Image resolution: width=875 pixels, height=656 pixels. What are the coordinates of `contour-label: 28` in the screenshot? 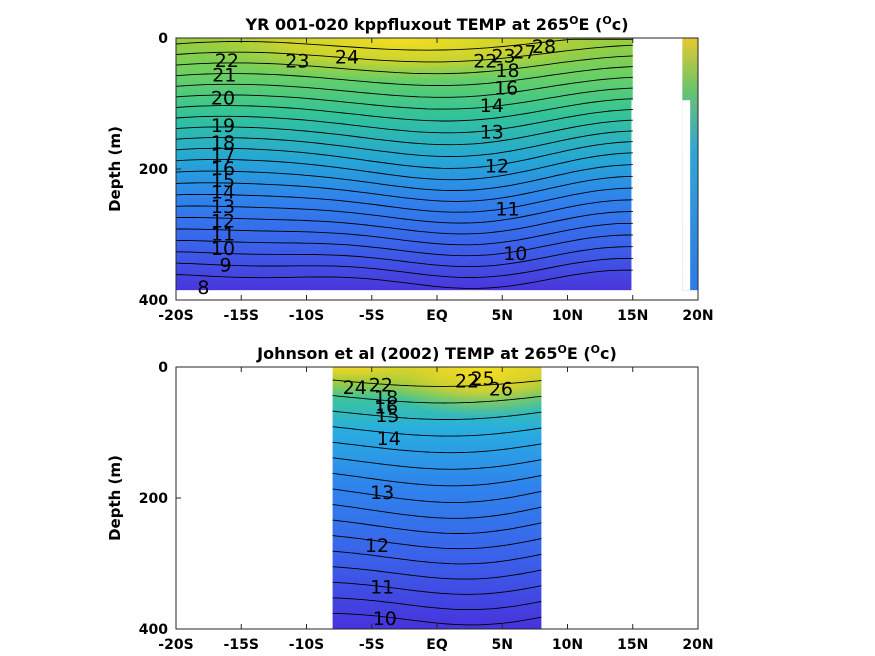 It's located at (544, 47).